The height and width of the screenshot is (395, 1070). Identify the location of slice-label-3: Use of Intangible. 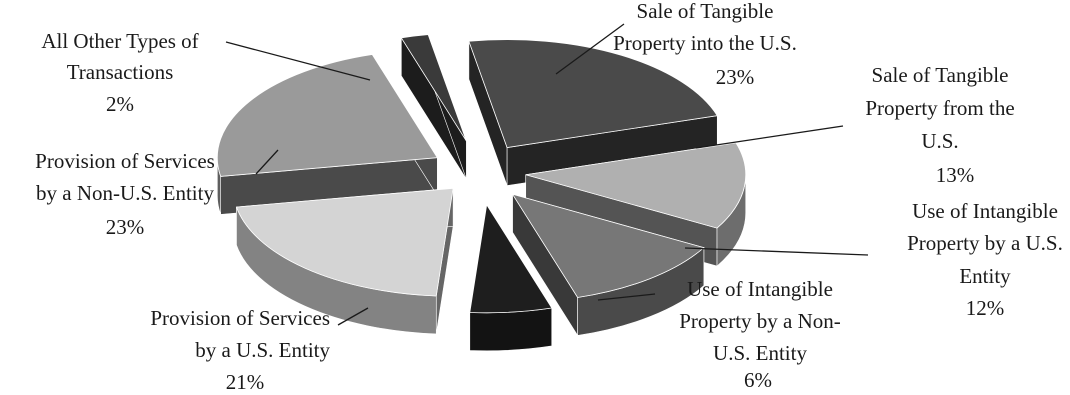
(985, 211).